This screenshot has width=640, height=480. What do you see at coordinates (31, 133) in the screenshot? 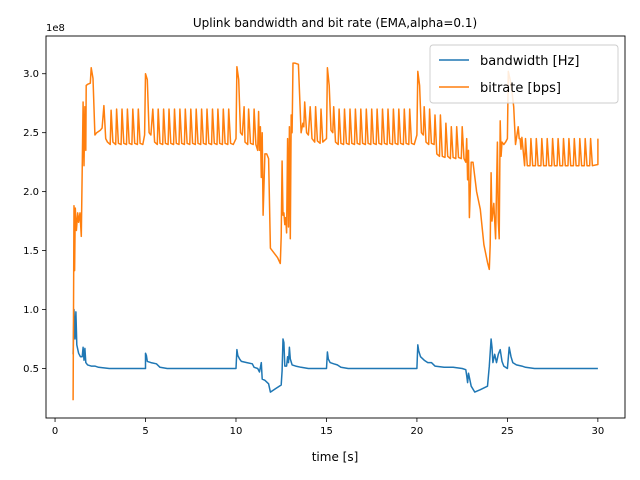
I see `y-tick-label: 2.5` at bounding box center [31, 133].